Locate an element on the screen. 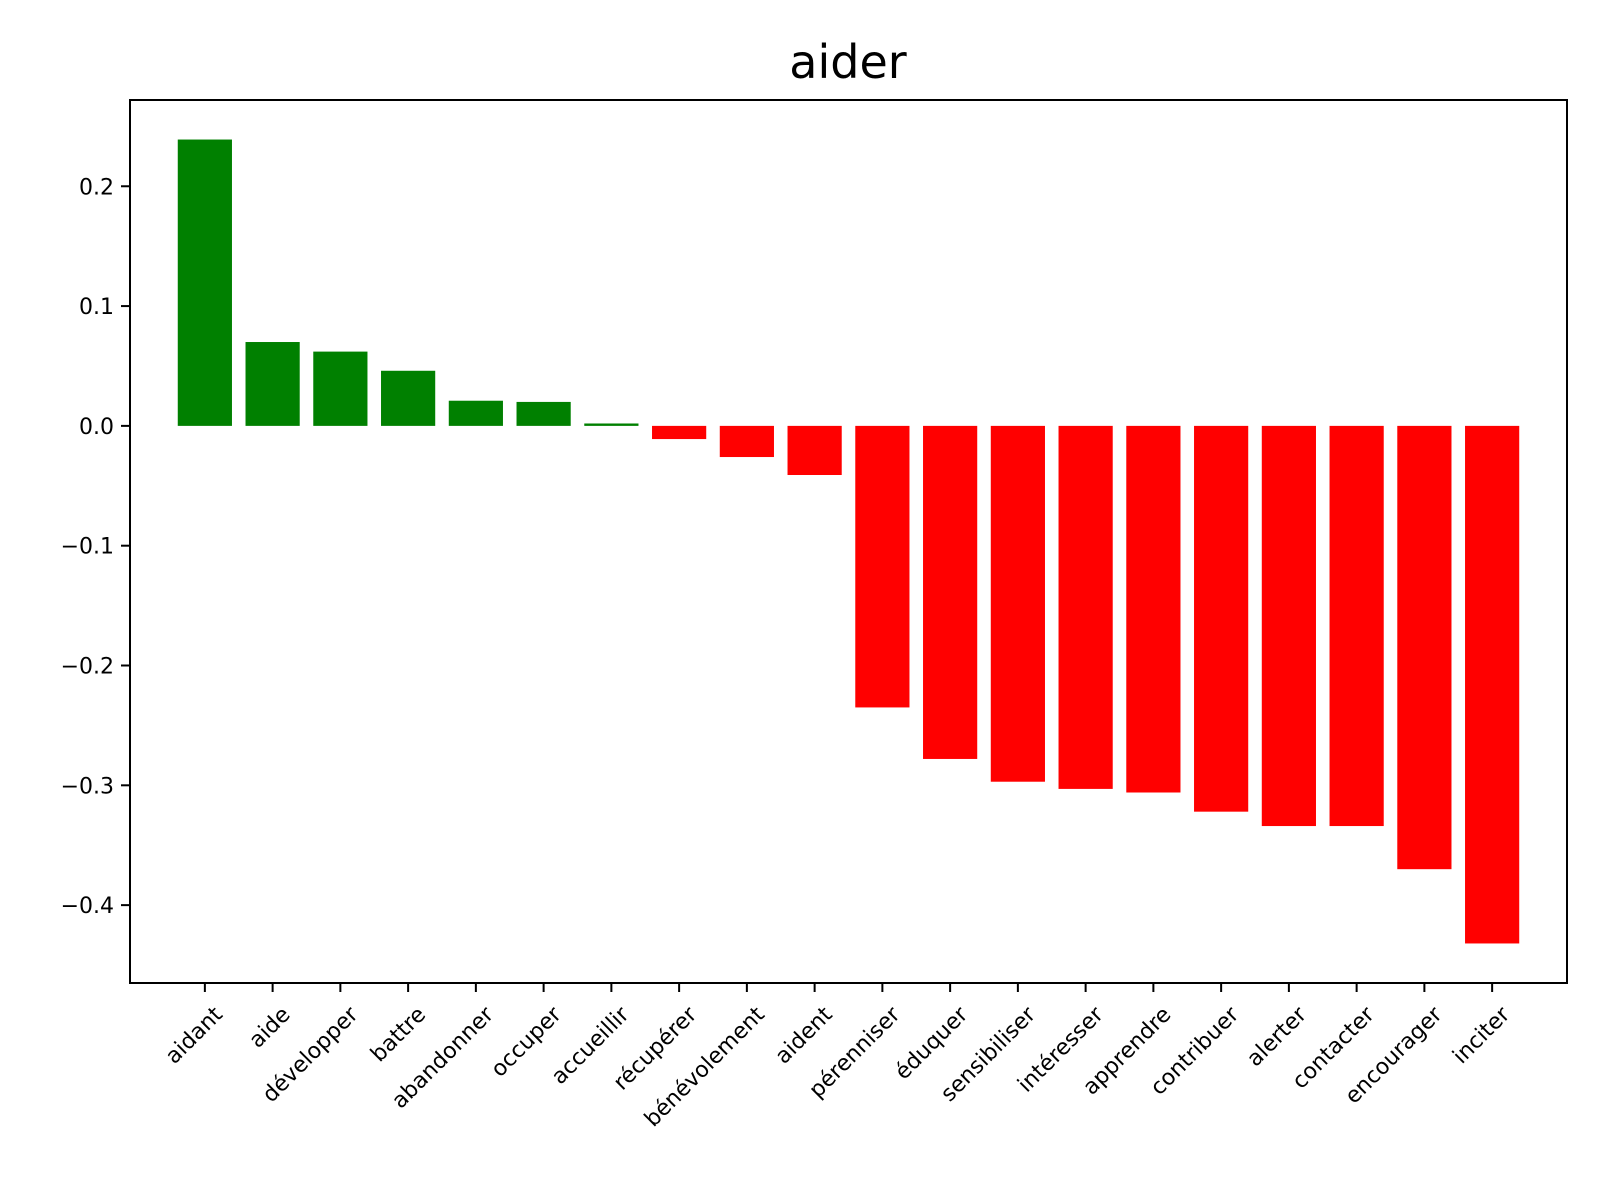 The image size is (1600, 1200). bar-développer is located at coordinates (340, 388).